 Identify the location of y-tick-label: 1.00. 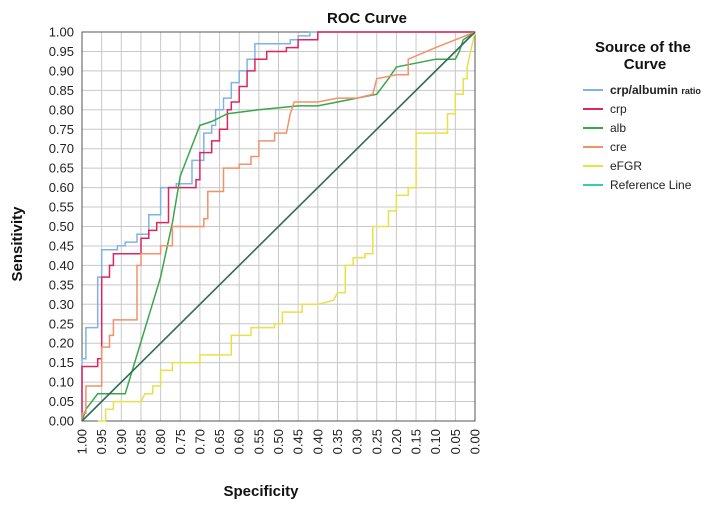
(61, 32).